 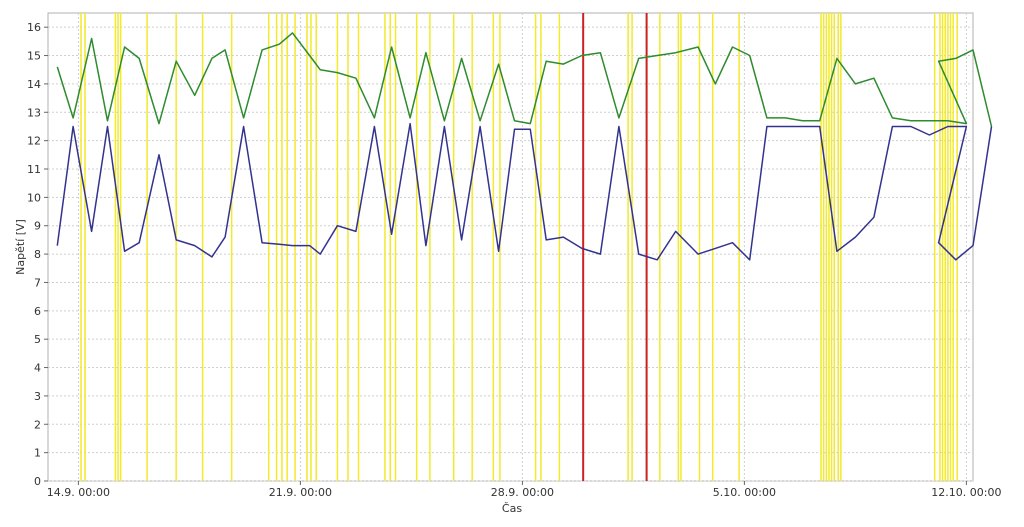 What do you see at coordinates (37, 226) in the screenshot?
I see `y-tick-label: 9` at bounding box center [37, 226].